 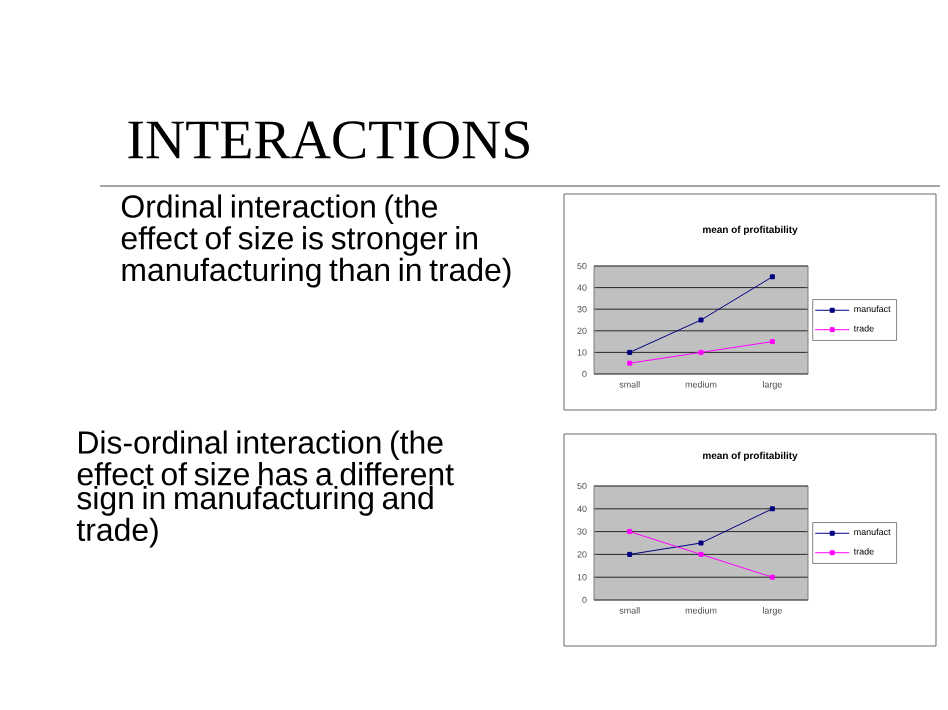 I want to click on text: INTERACTIONS, so click(x=328, y=140).